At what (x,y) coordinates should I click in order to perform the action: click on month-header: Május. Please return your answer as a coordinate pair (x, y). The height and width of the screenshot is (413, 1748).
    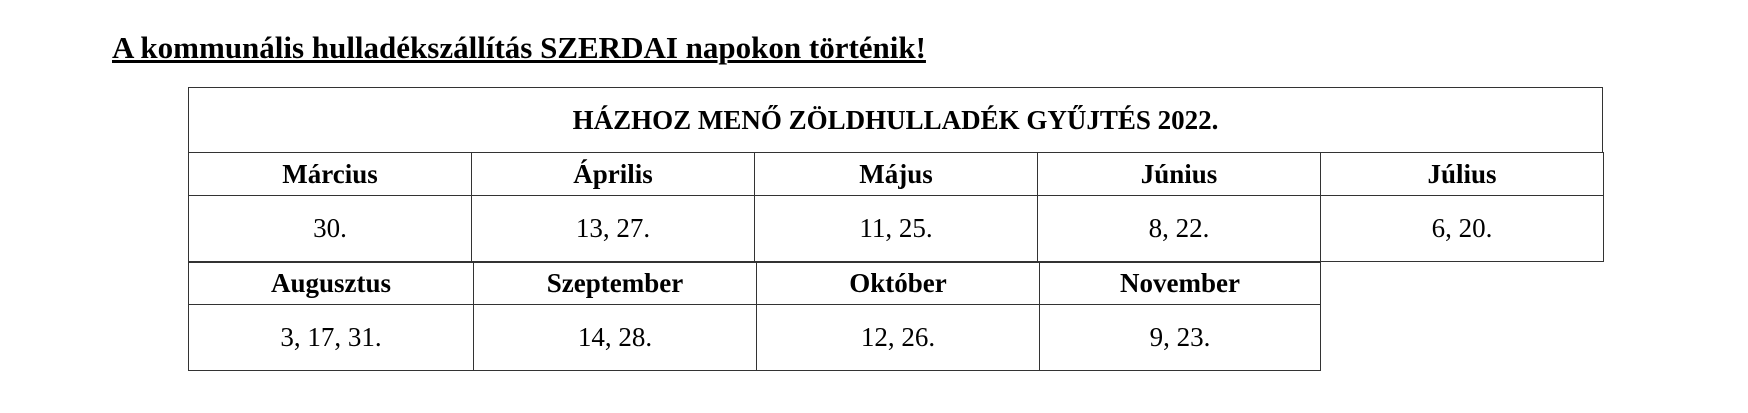
    Looking at the image, I should click on (896, 174).